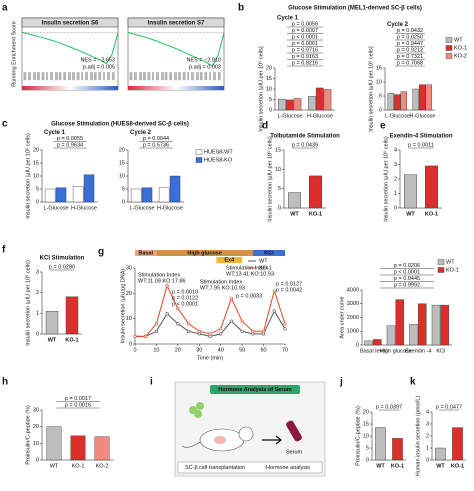 The width and height of the screenshot is (474, 491). What do you see at coordinates (156, 350) in the screenshot?
I see `x-tick-label: 10` at bounding box center [156, 350].